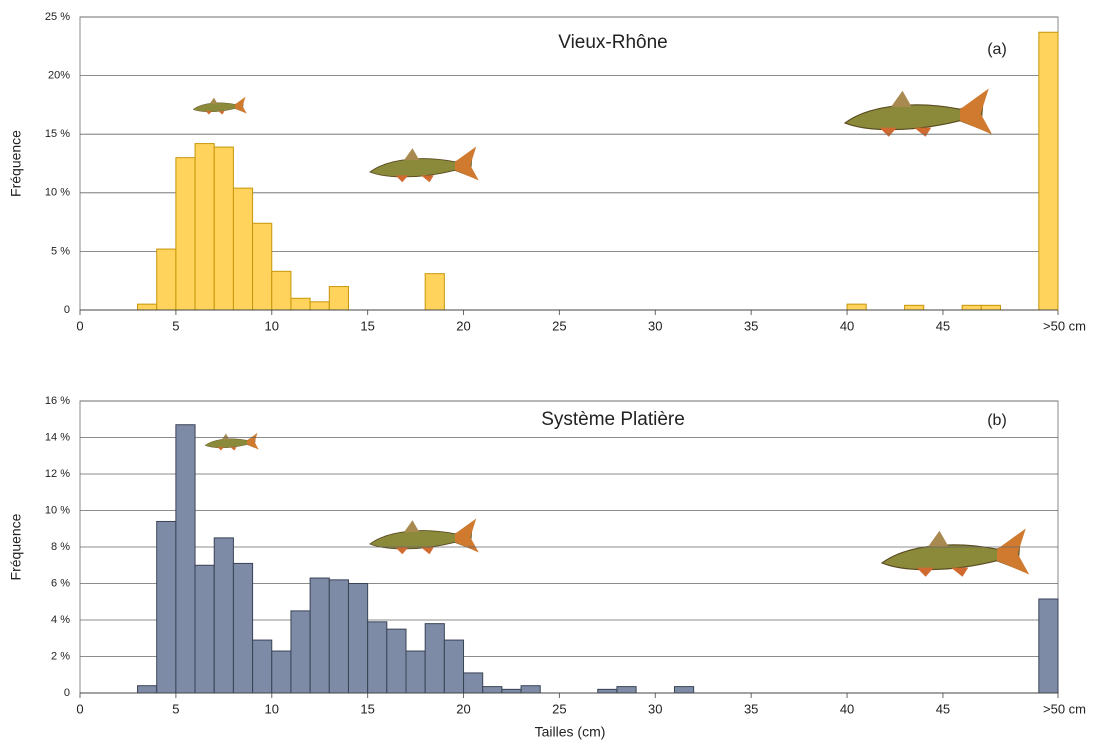 This screenshot has width=1101, height=747. Describe the element at coordinates (57, 134) in the screenshot. I see `y-tick-label: 15 %` at that location.